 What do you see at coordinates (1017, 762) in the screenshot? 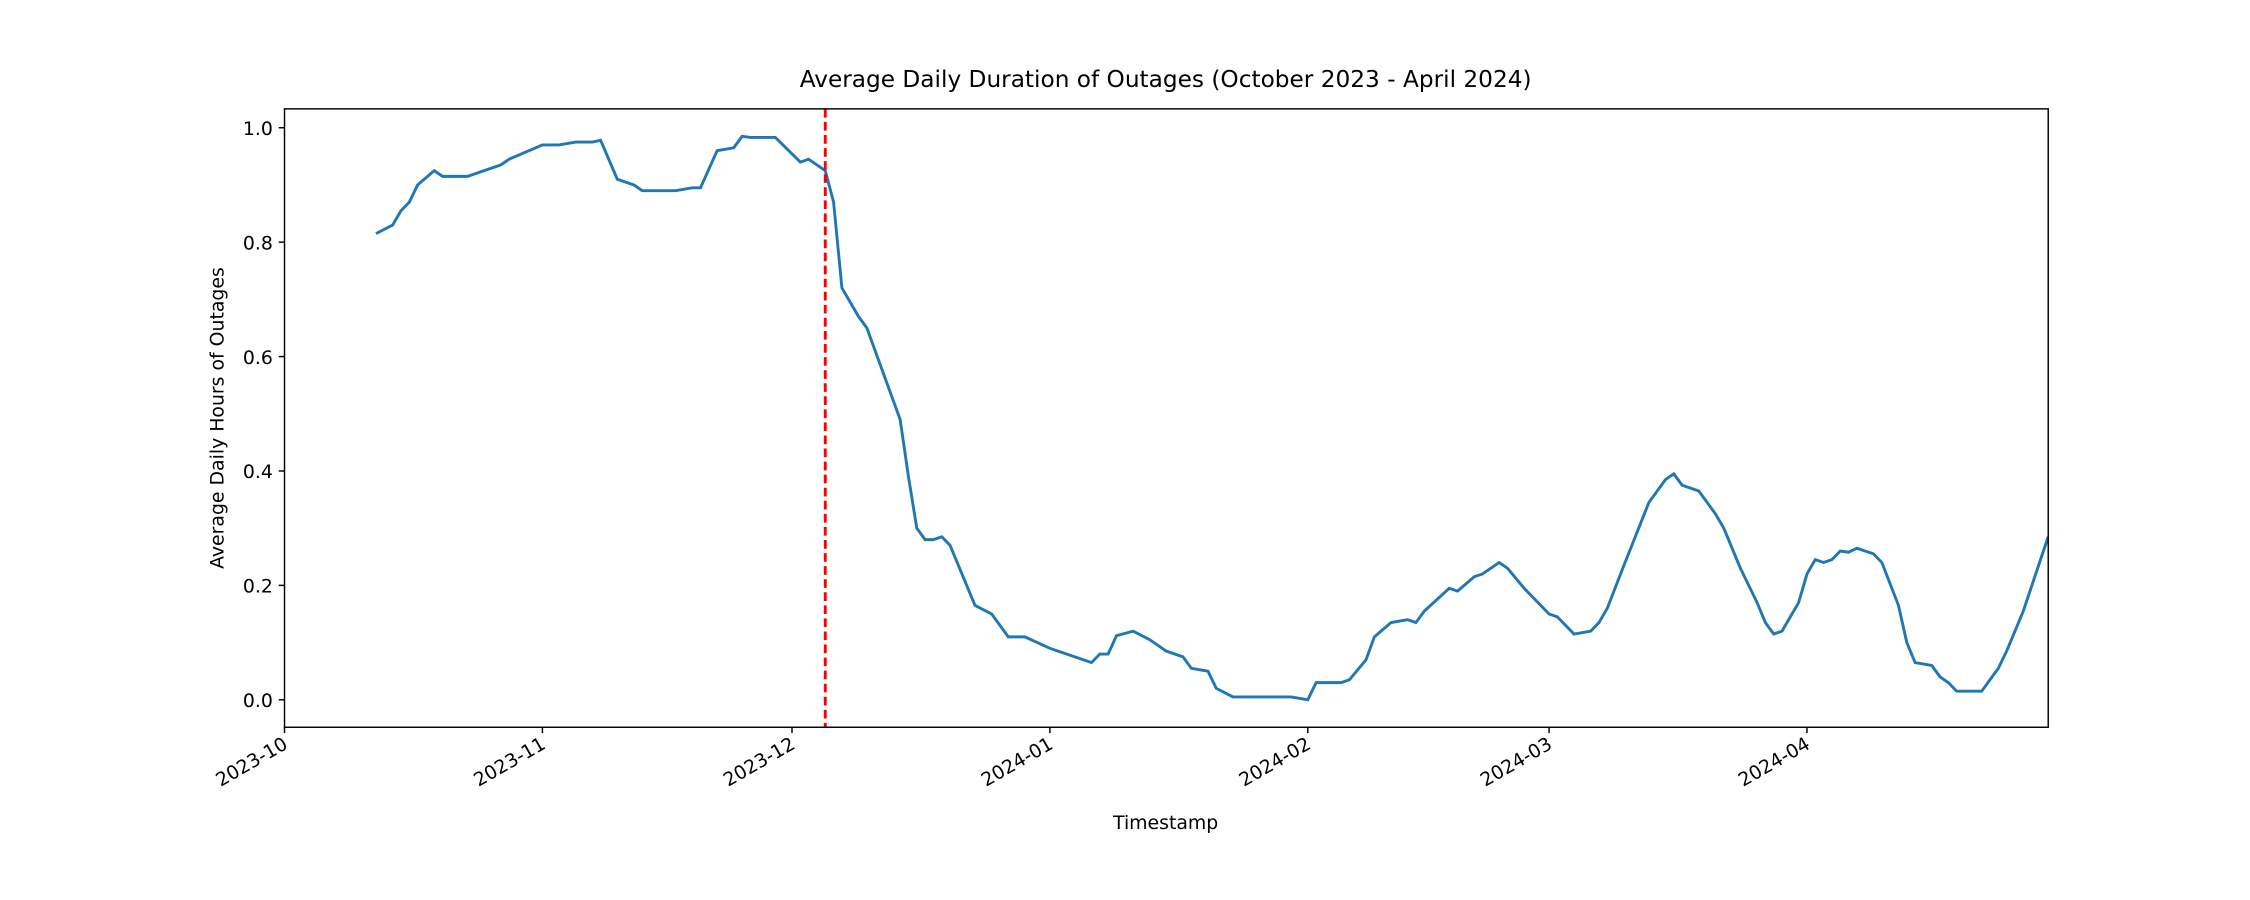
I see `x-tick-label: 2024-01` at bounding box center [1017, 762].